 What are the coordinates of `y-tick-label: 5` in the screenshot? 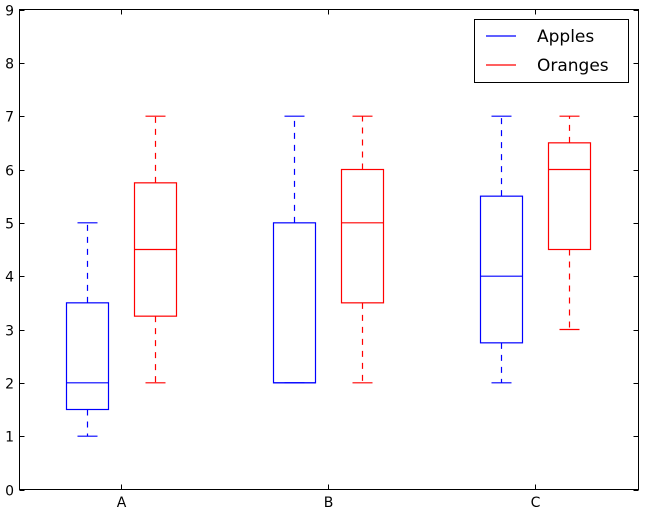 It's located at (9, 225).